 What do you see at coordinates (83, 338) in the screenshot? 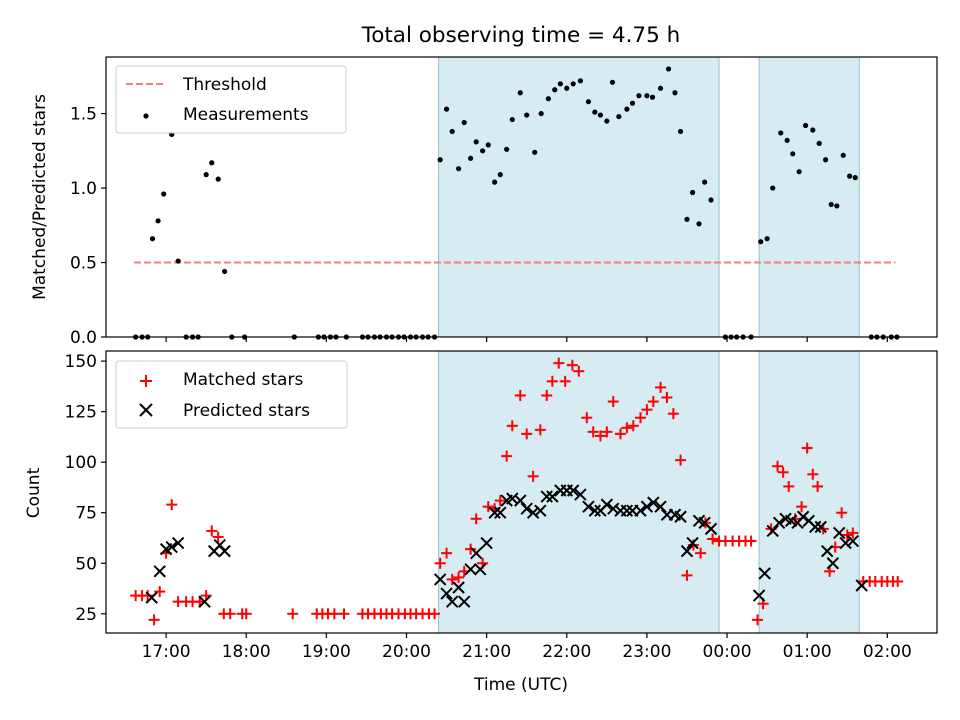
I see `y-tick-label: 0.0` at bounding box center [83, 338].